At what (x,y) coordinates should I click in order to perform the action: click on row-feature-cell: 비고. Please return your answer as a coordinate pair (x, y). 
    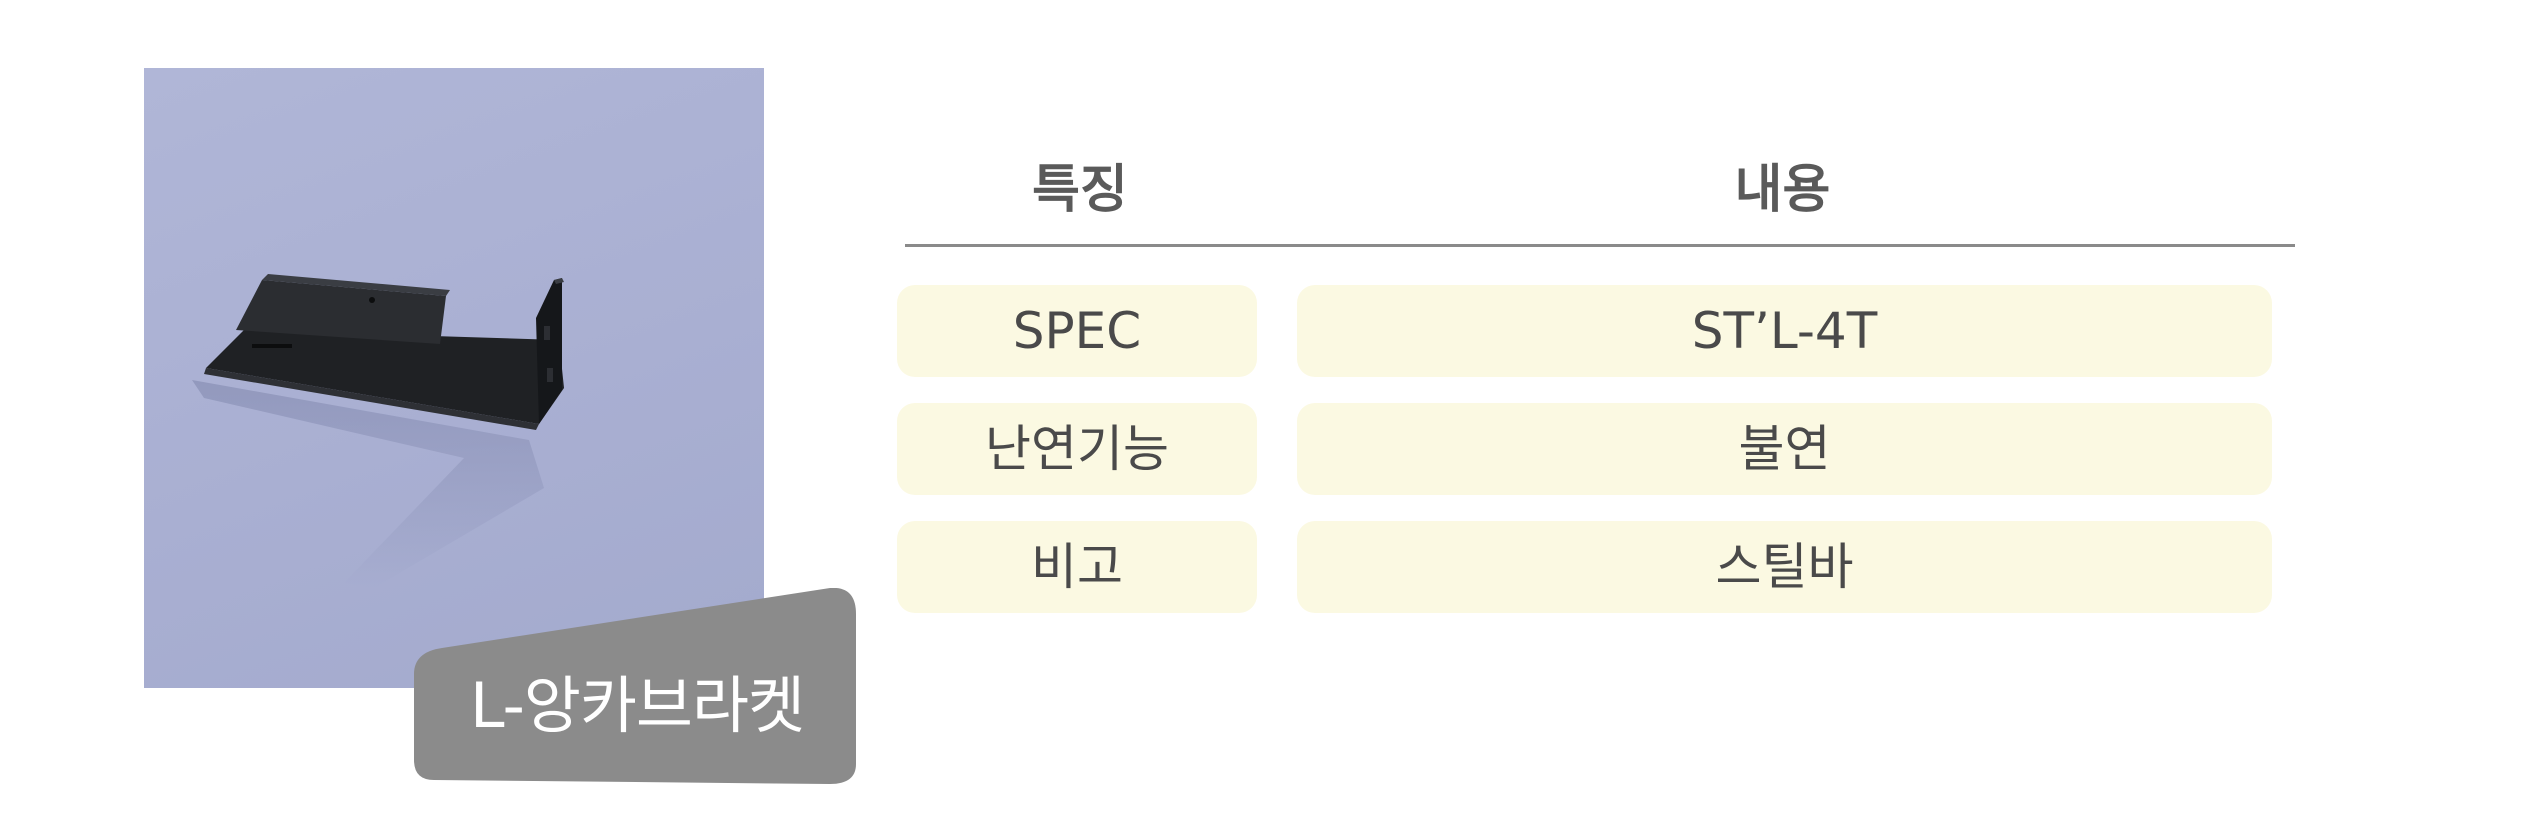
    Looking at the image, I should click on (1077, 567).